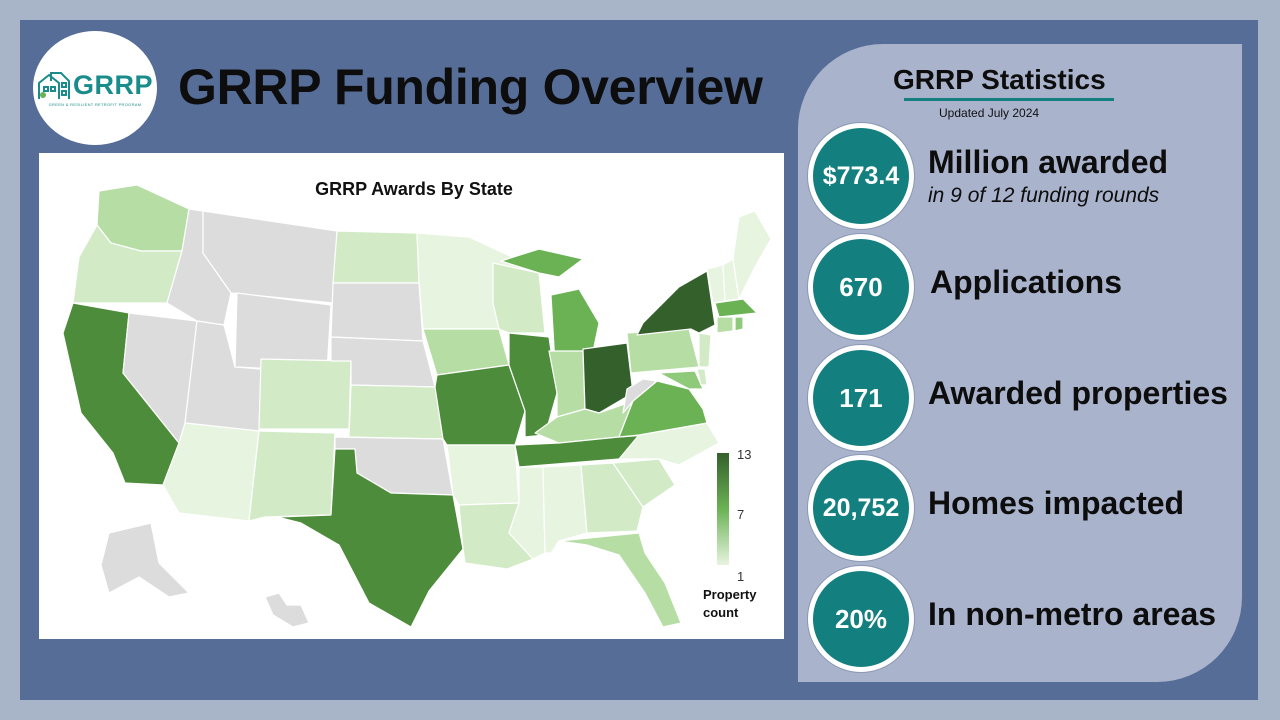 The image size is (1280, 720). Describe the element at coordinates (740, 514) in the screenshot. I see `legend-mid-label: 7` at that location.